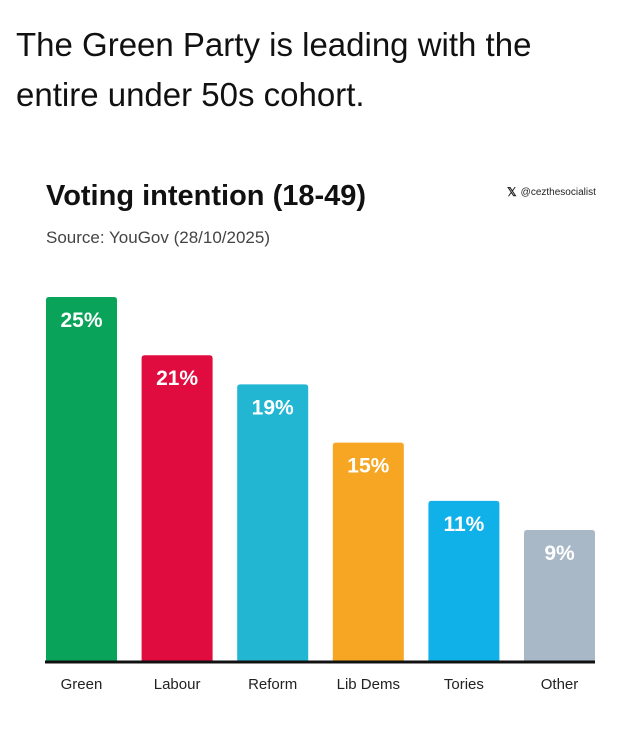  I want to click on chart-source: Source: YouGov (28/10/2025), so click(158, 237).